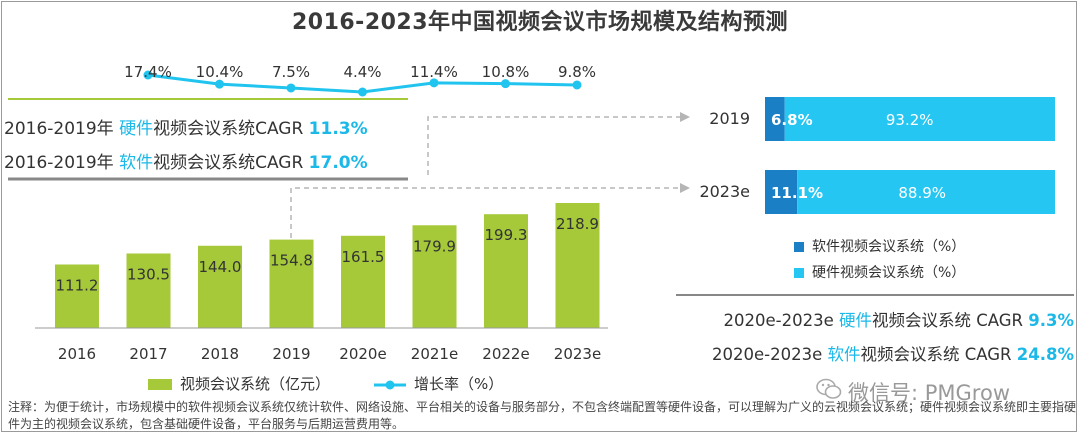  I want to click on segment-label-hardware: 88.9%, so click(922, 193).